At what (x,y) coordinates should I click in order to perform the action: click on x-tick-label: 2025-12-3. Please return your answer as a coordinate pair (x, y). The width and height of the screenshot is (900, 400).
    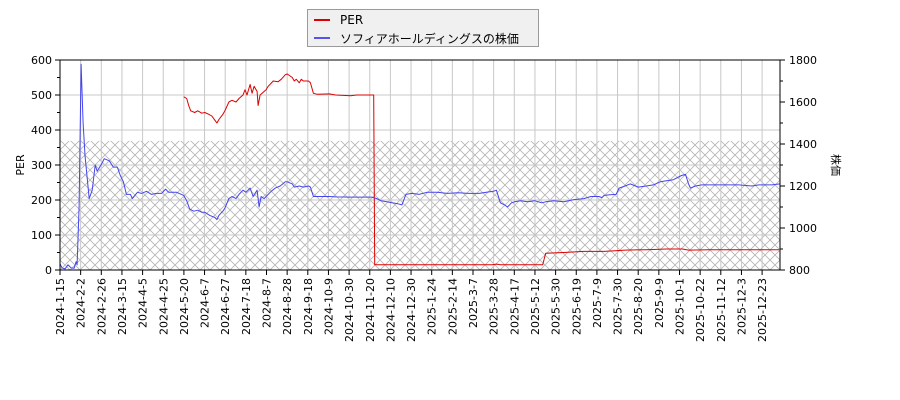
    Looking at the image, I should click on (741, 306).